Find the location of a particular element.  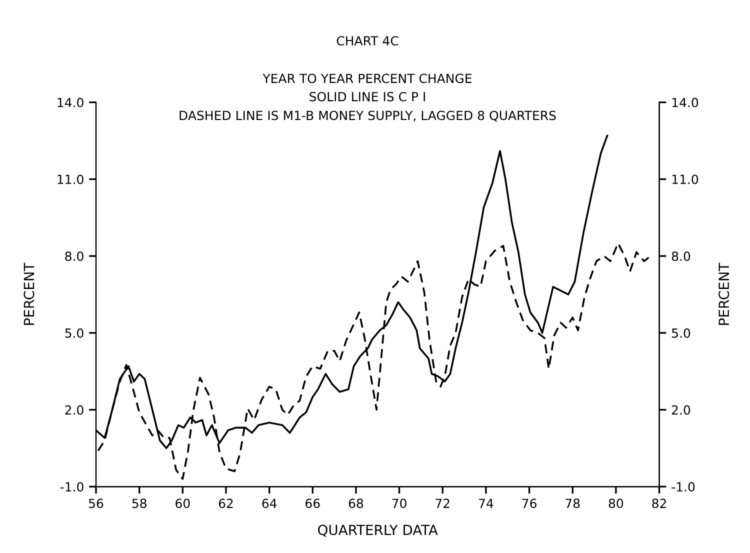

x-tick-label: 78 is located at coordinates (573, 503).